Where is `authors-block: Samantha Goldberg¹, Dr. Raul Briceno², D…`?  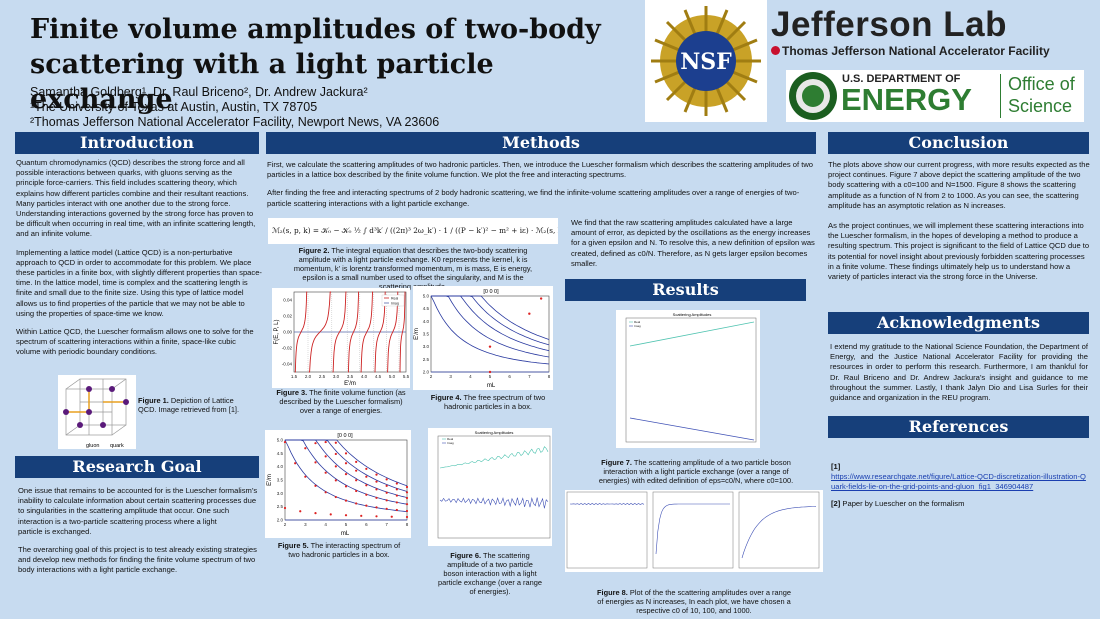 authors-block: Samantha Goldberg¹, Dr. Raul Briceno², D… is located at coordinates (234, 107).